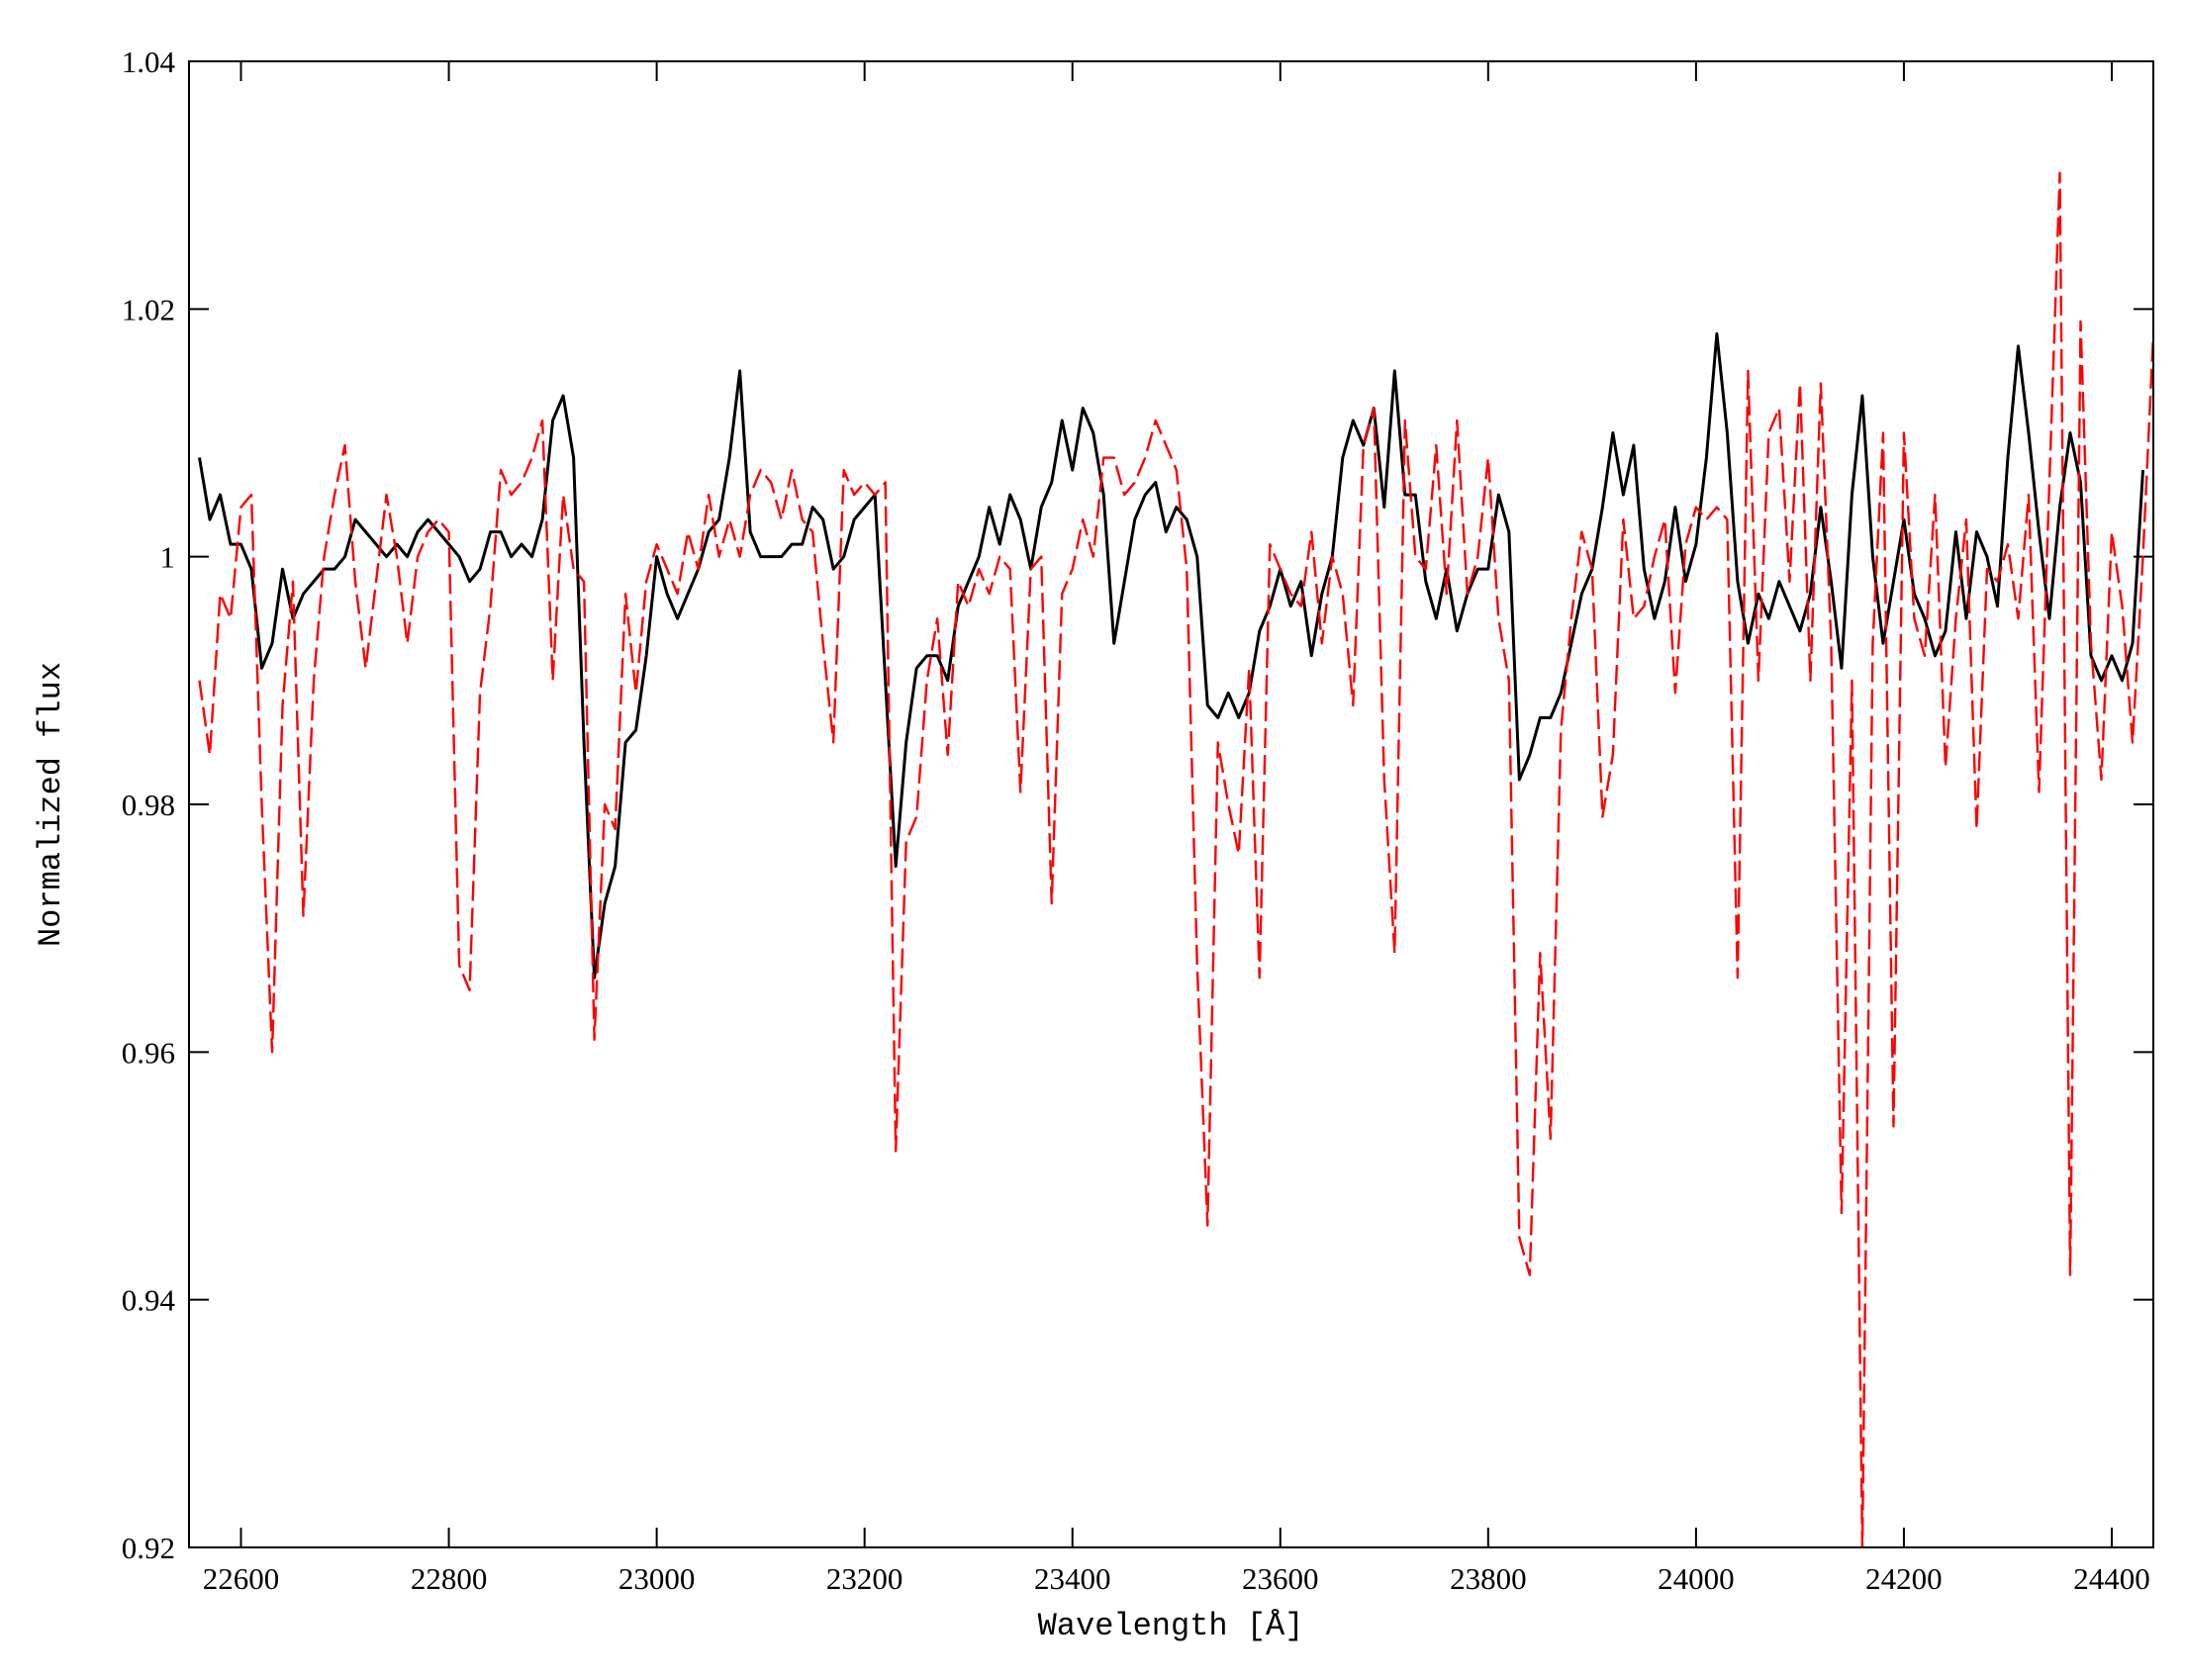  Describe the element at coordinates (450, 1578) in the screenshot. I see `x-tick-label: 22800` at that location.